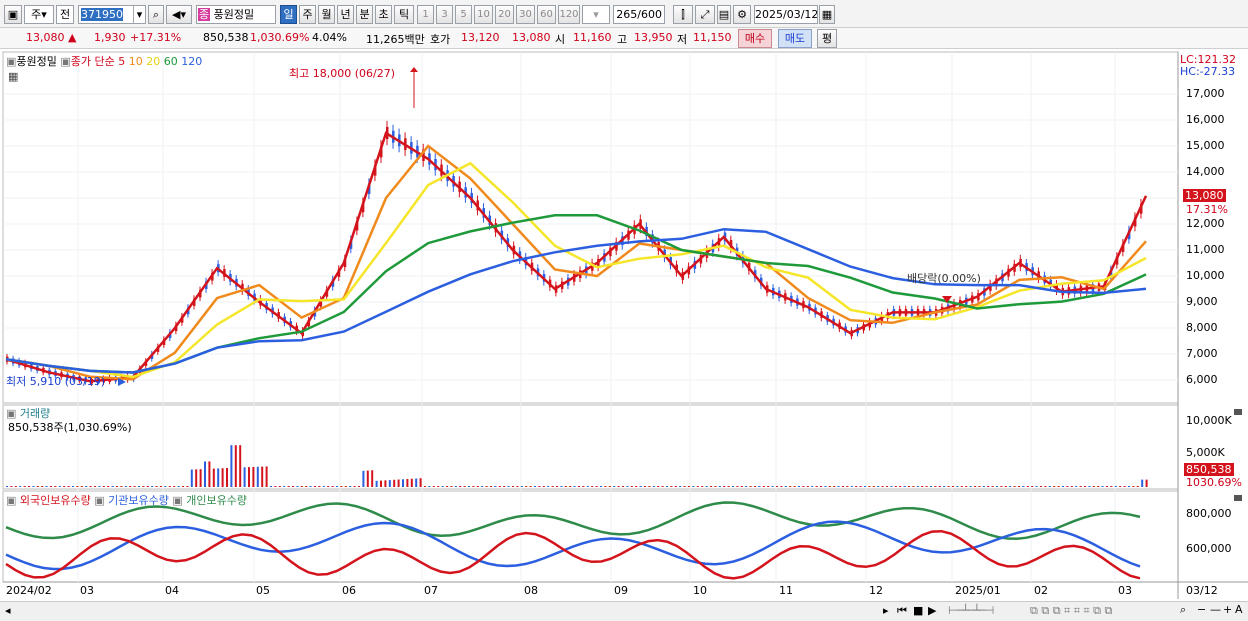 This screenshot has height=621, width=1248. Describe the element at coordinates (444, 14) in the screenshot. I see `interval-3: 3` at that location.